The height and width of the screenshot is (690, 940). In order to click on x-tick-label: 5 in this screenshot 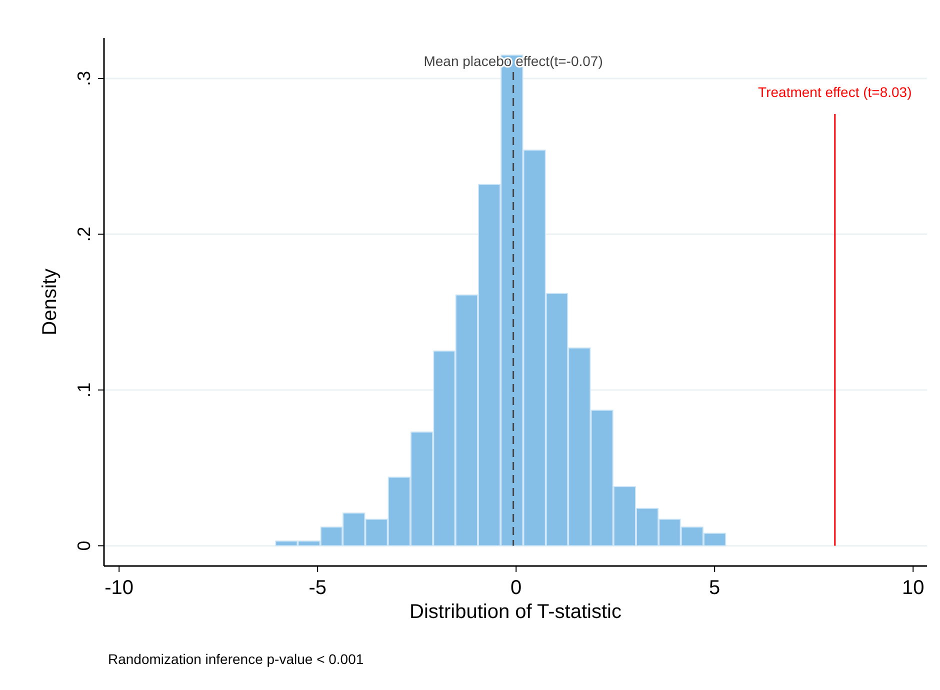, I will do `click(714, 588)`.